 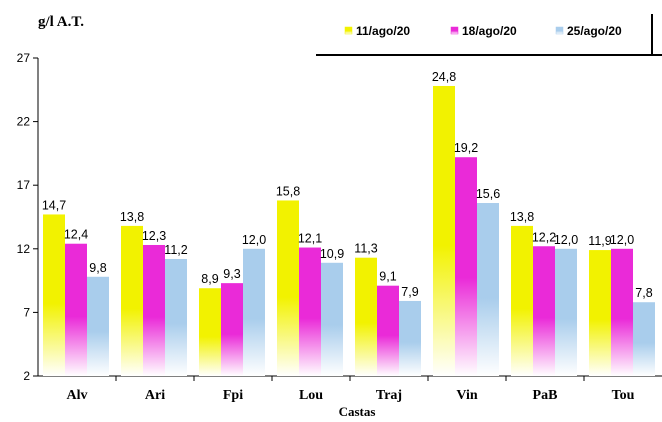 I want to click on x-tick-label: Ari, so click(x=155, y=395).